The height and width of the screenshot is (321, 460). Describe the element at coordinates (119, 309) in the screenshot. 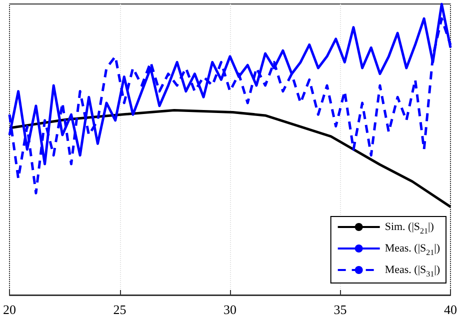

I see `x-tick-label: 25` at that location.